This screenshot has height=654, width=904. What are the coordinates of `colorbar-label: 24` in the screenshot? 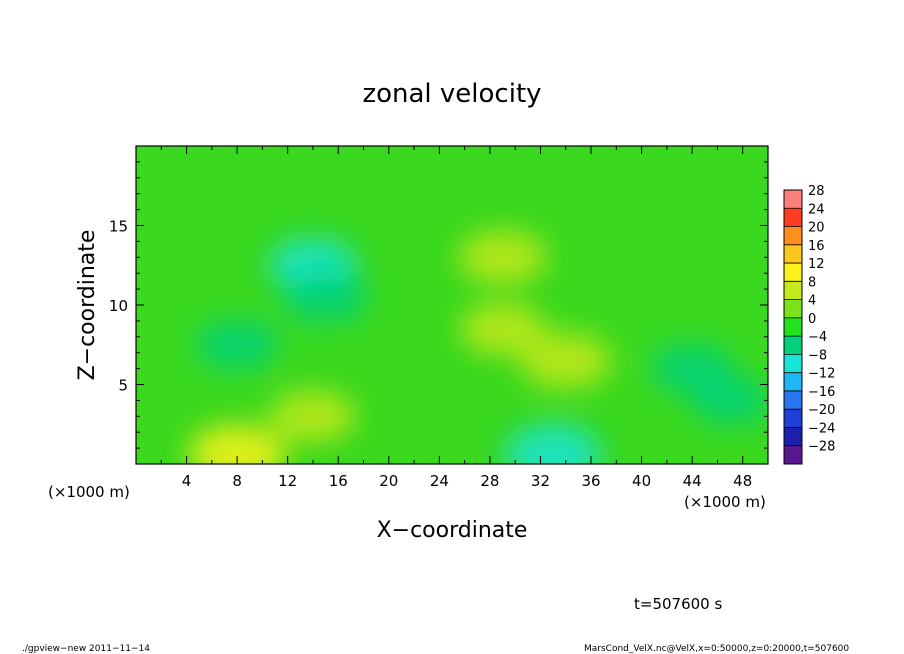 It's located at (816, 209).